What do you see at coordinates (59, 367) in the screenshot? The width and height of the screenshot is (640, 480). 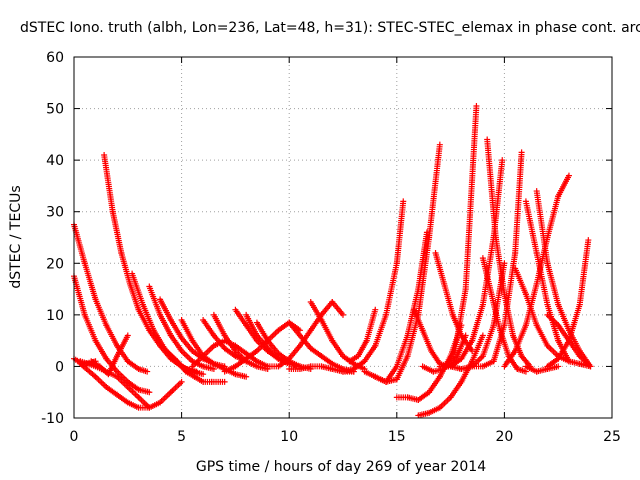 I see `y-tick-label: 0` at bounding box center [59, 367].